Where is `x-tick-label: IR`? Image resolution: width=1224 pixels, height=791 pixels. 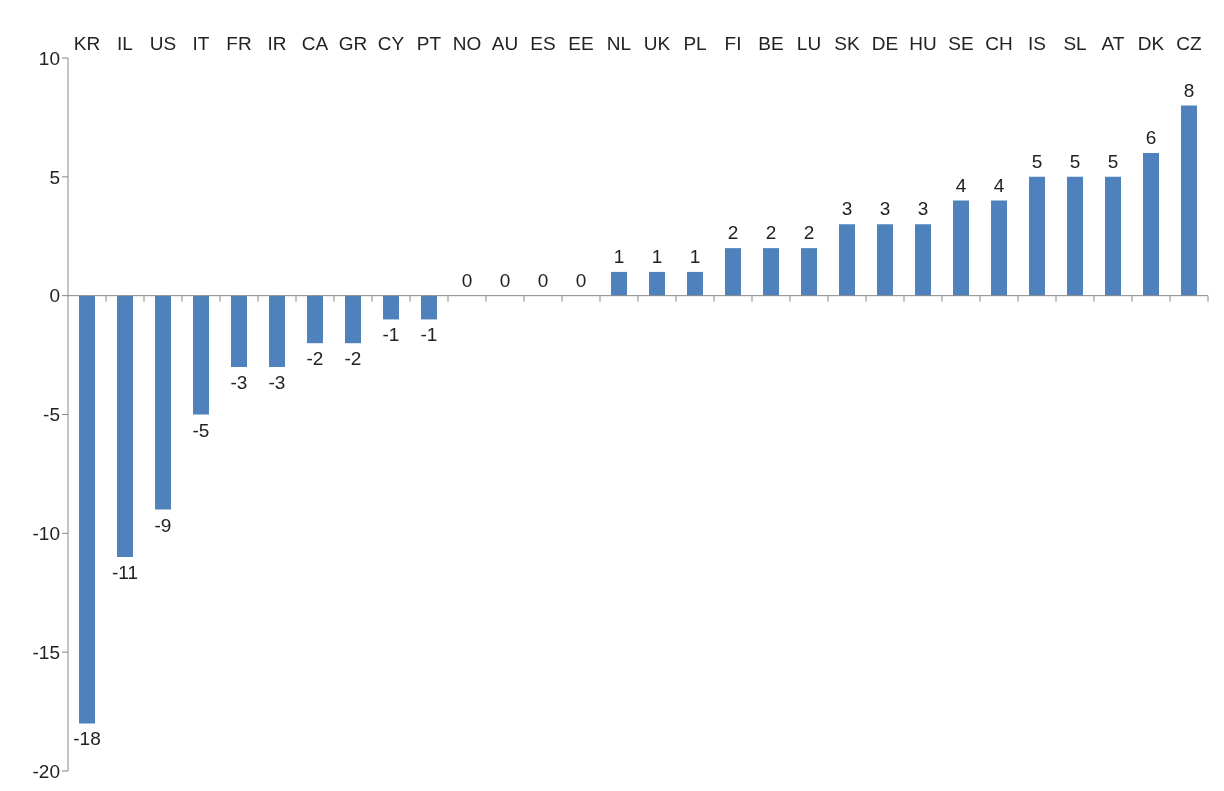
x-tick-label: IR is located at coordinates (277, 43).